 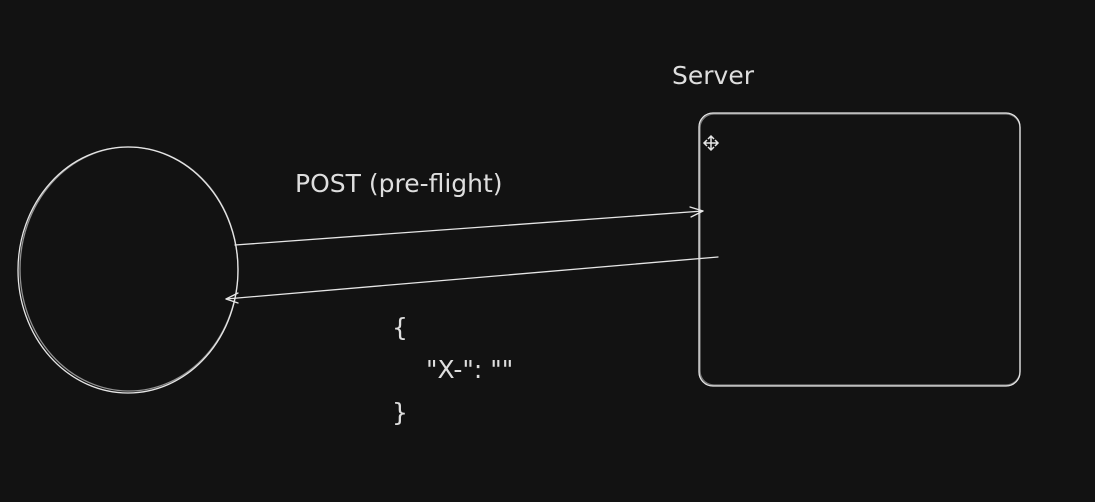 What do you see at coordinates (399, 183) in the screenshot?
I see `request-label: POST (pre-flight)` at bounding box center [399, 183].